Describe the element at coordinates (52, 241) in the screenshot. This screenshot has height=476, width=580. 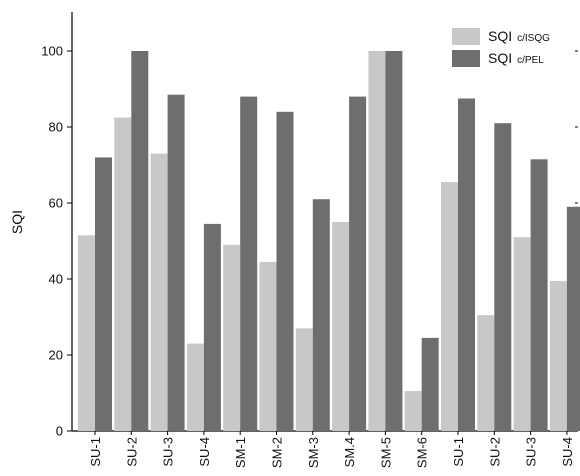
I see `y-tick-labels: 0 20 40 60 80 100` at that location.